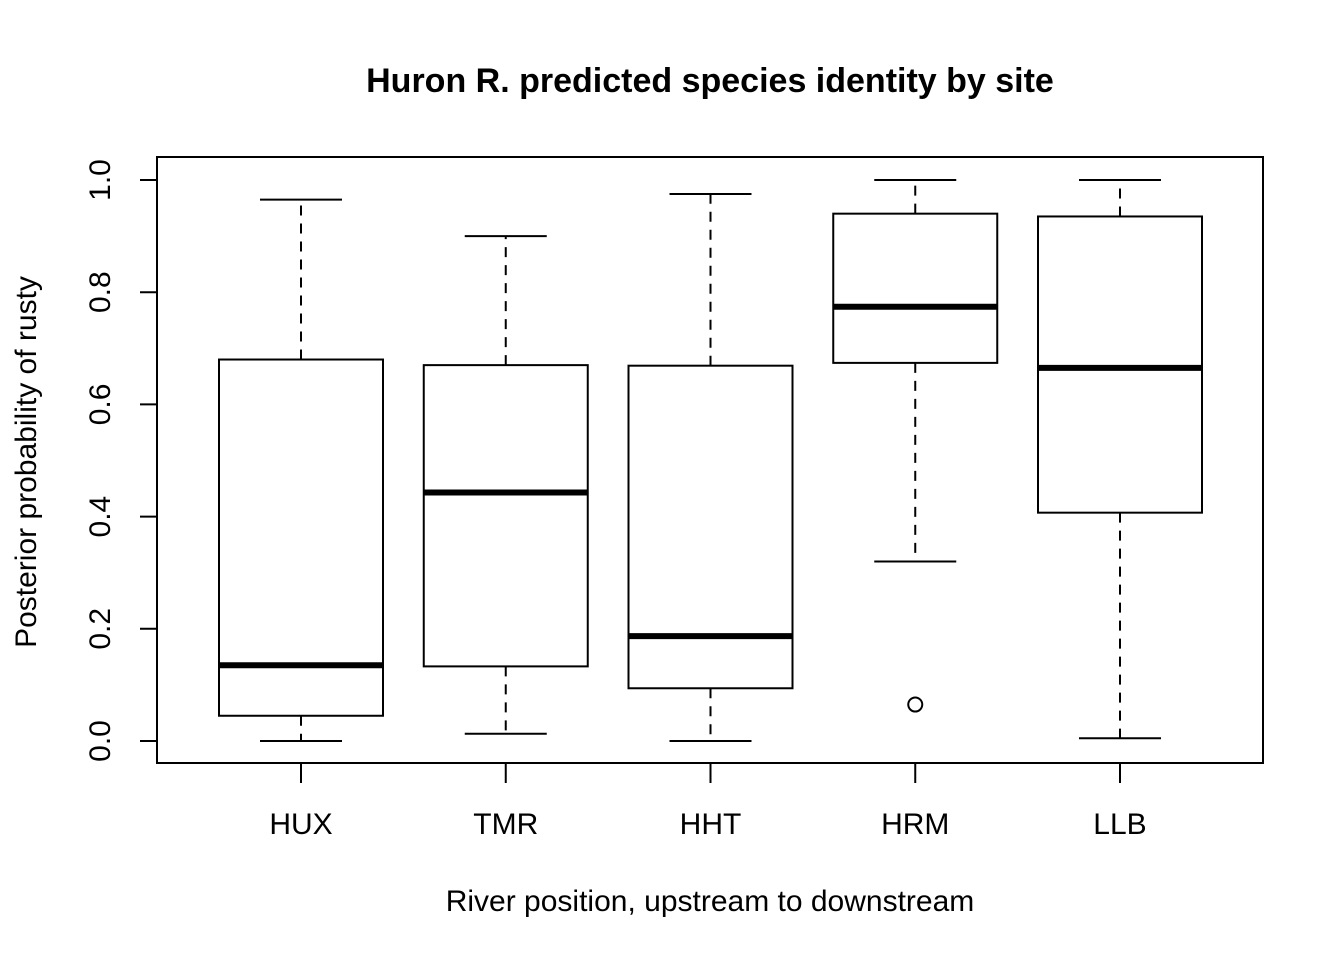 The image size is (1344, 960). I want to click on x-tick-label: HUX, so click(300, 824).